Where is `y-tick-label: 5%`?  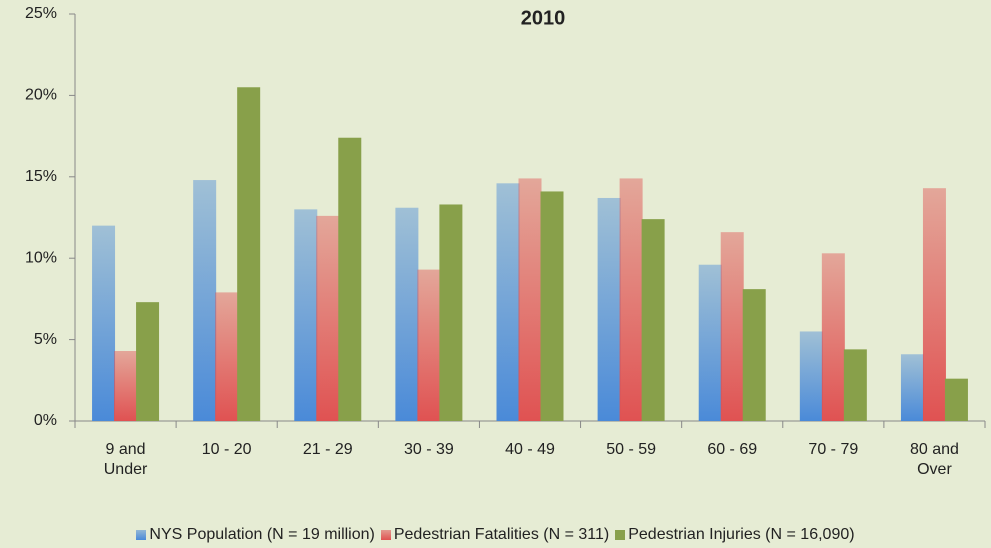
y-tick-label: 5% is located at coordinates (45, 339).